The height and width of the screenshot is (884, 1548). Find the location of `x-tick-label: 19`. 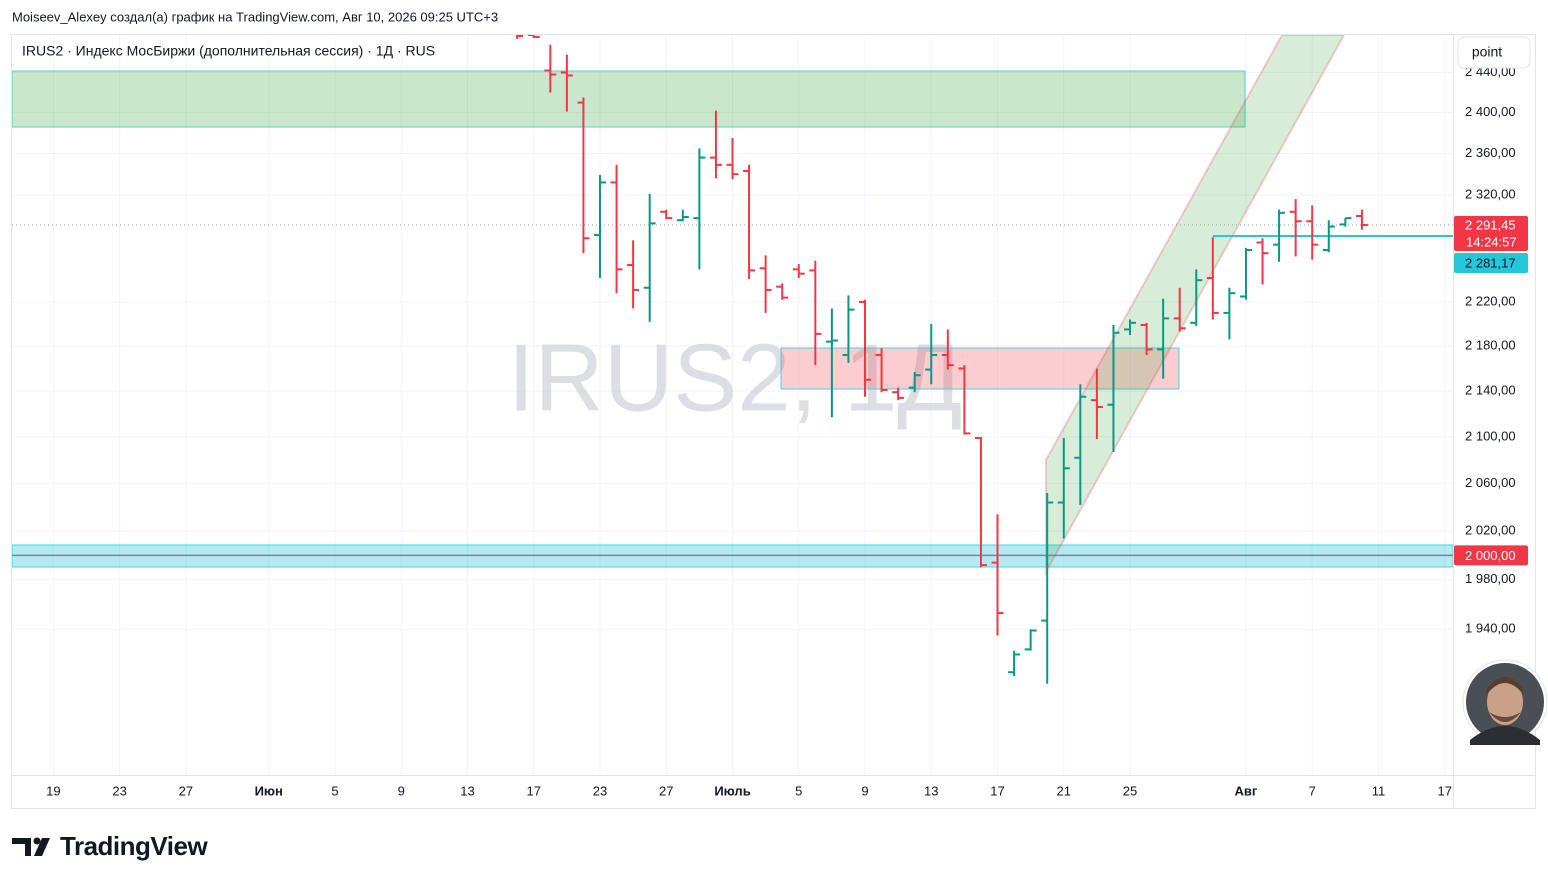

x-tick-label: 19 is located at coordinates (53, 790).